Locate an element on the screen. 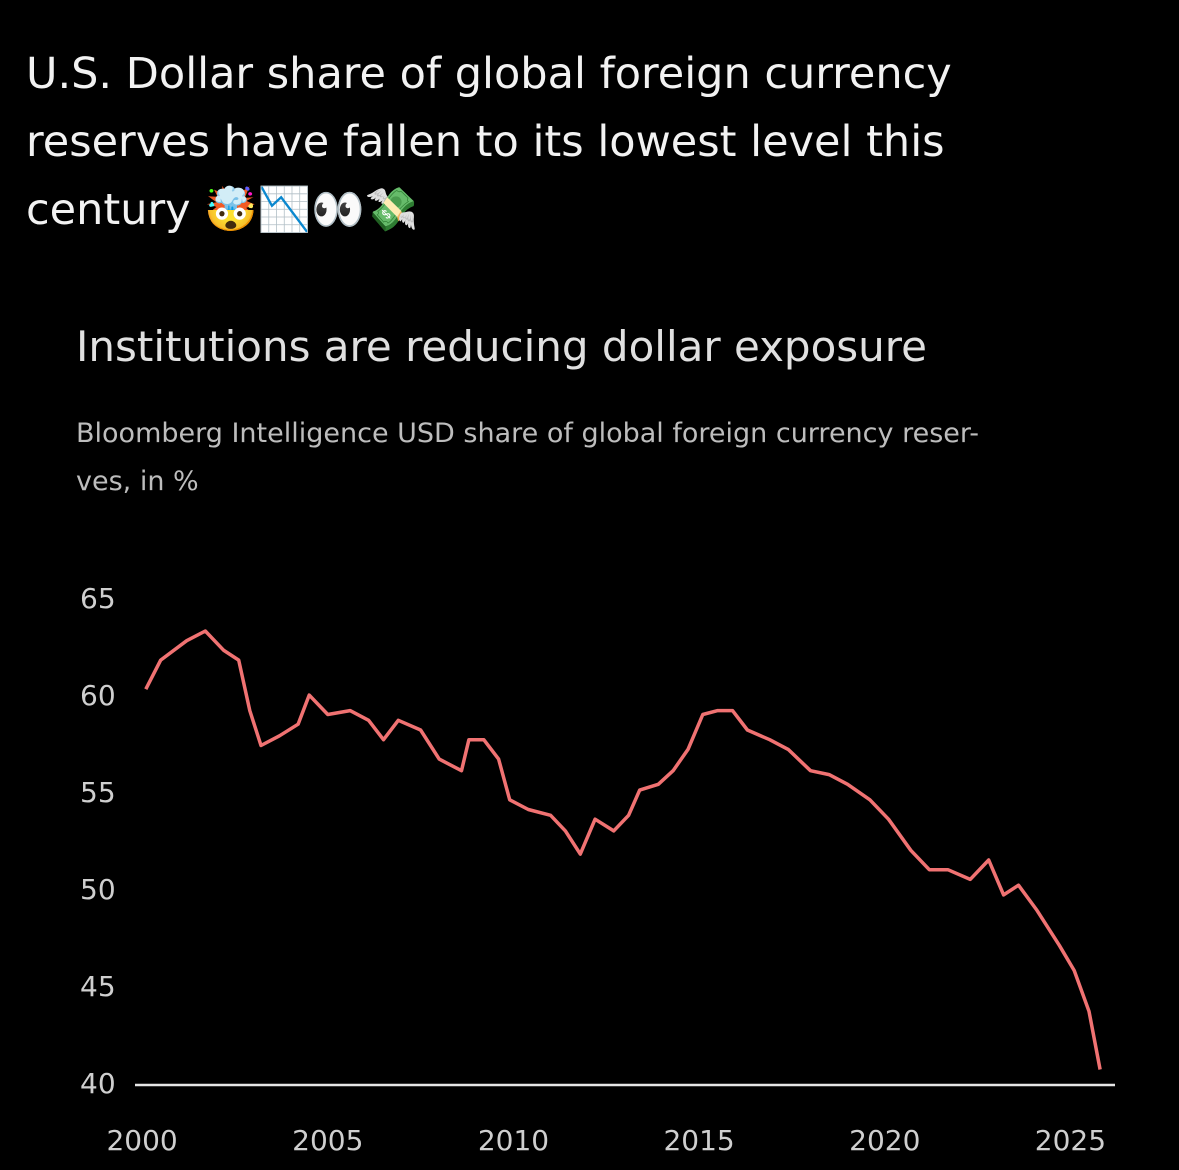  x-tick-label: 2020 is located at coordinates (884, 1140).